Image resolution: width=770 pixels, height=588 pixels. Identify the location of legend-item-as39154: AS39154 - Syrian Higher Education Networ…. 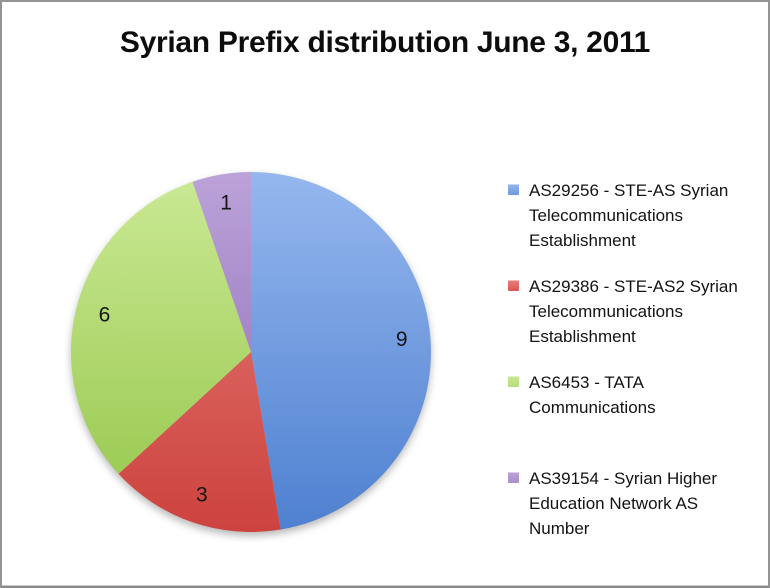
(634, 514).